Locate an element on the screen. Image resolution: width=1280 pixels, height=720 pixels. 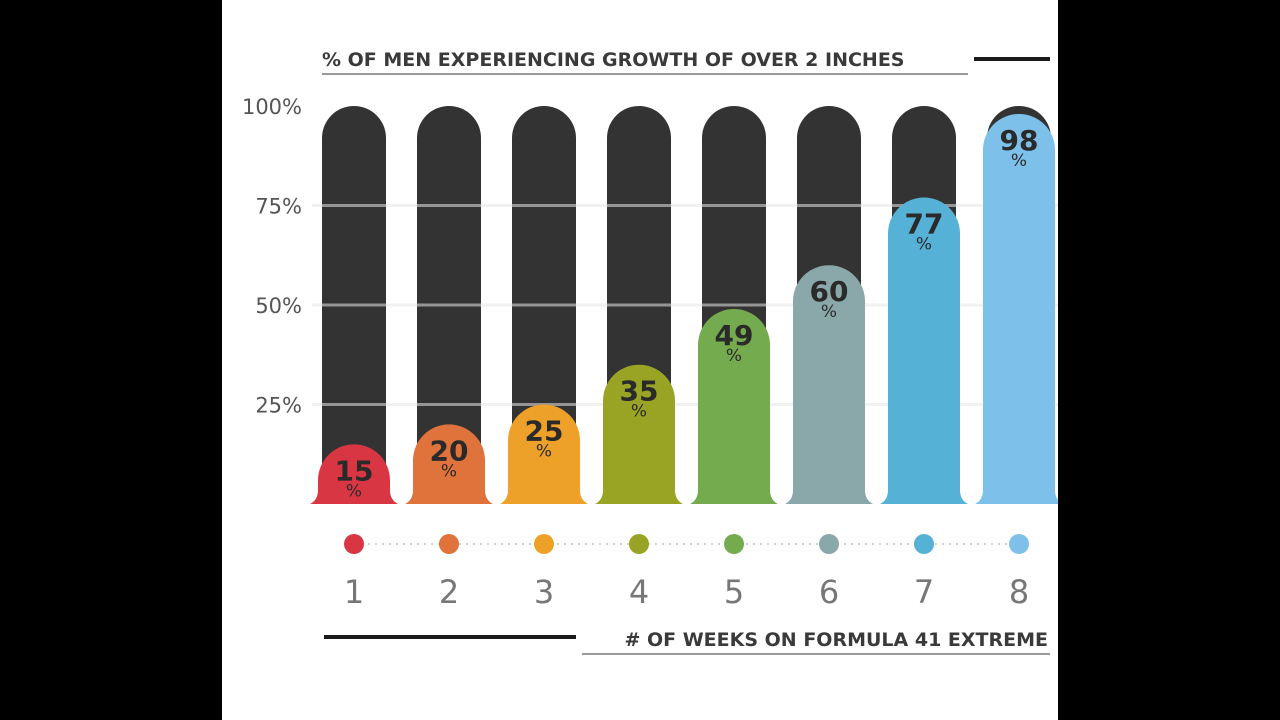
data-label-suffix-1: % is located at coordinates (354, 491).